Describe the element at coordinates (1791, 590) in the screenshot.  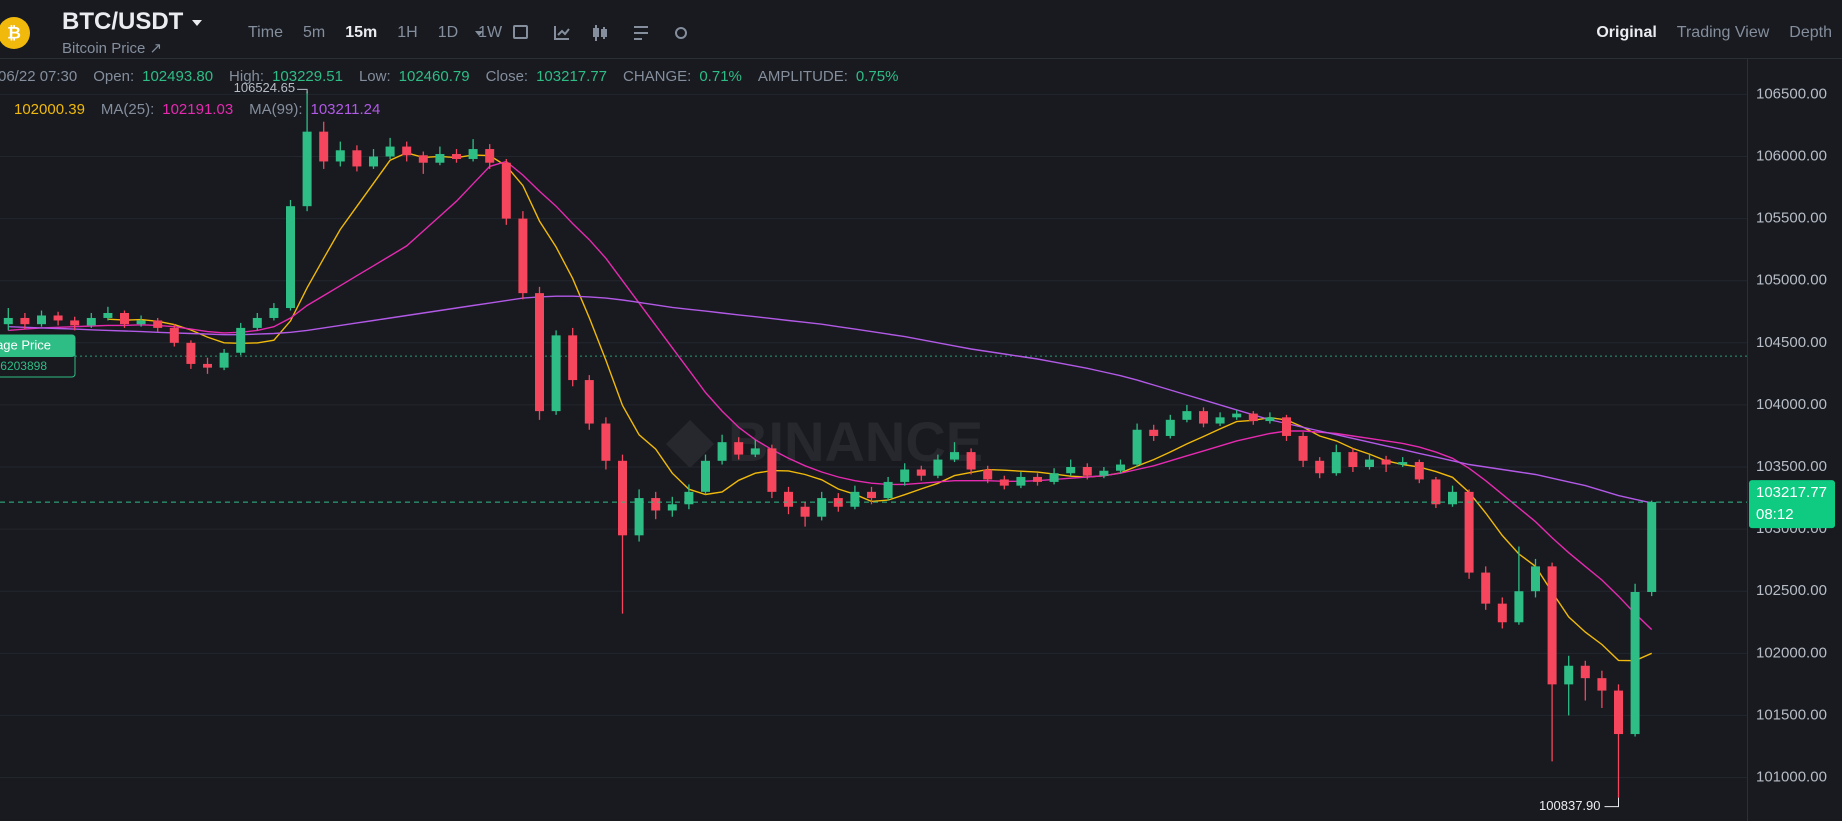
I see `y-tick-label: 102500.00` at that location.